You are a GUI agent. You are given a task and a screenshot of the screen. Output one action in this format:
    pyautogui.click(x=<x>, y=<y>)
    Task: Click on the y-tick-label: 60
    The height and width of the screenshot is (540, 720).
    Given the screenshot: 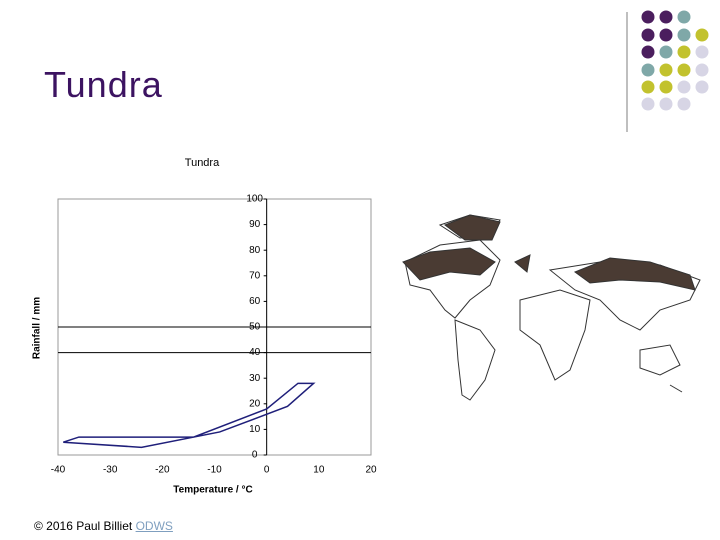 What is the action you would take?
    pyautogui.click(x=255, y=301)
    